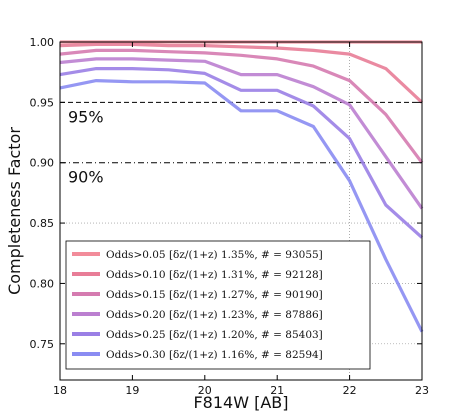 This screenshot has height=419, width=469. What do you see at coordinates (214, 275) in the screenshot?
I see `legend-label: Odds>0.10 [δz/(1+z) 1.31%, # = 92128]` at bounding box center [214, 275].